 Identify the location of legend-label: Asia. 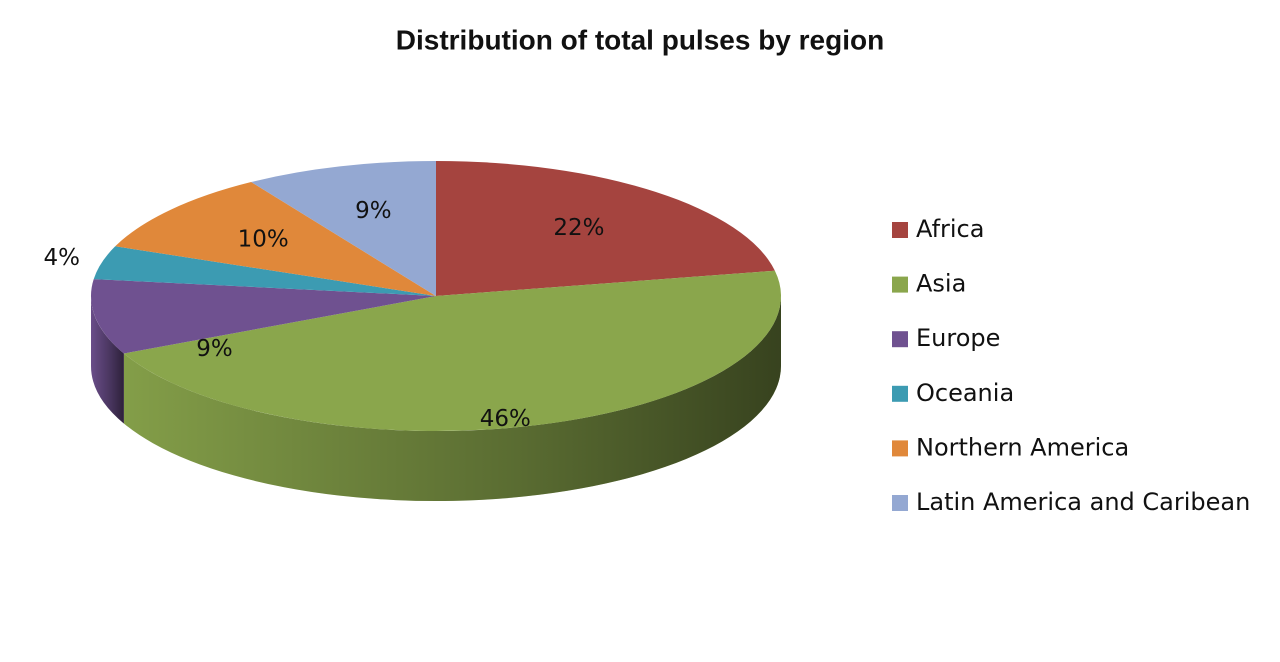
(941, 284).